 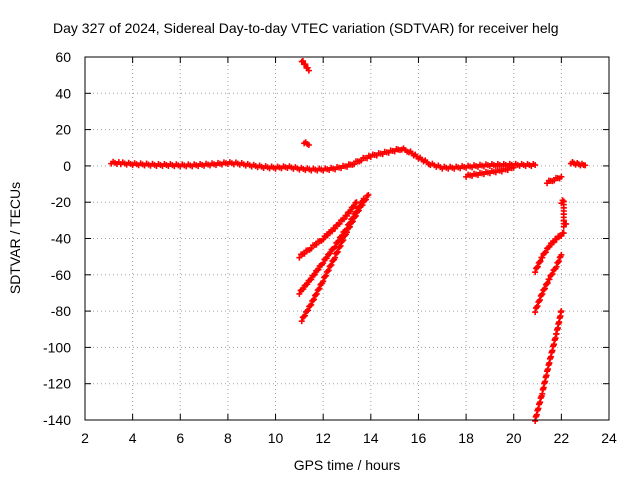 I want to click on y-tick-label: 0, so click(x=67, y=166).